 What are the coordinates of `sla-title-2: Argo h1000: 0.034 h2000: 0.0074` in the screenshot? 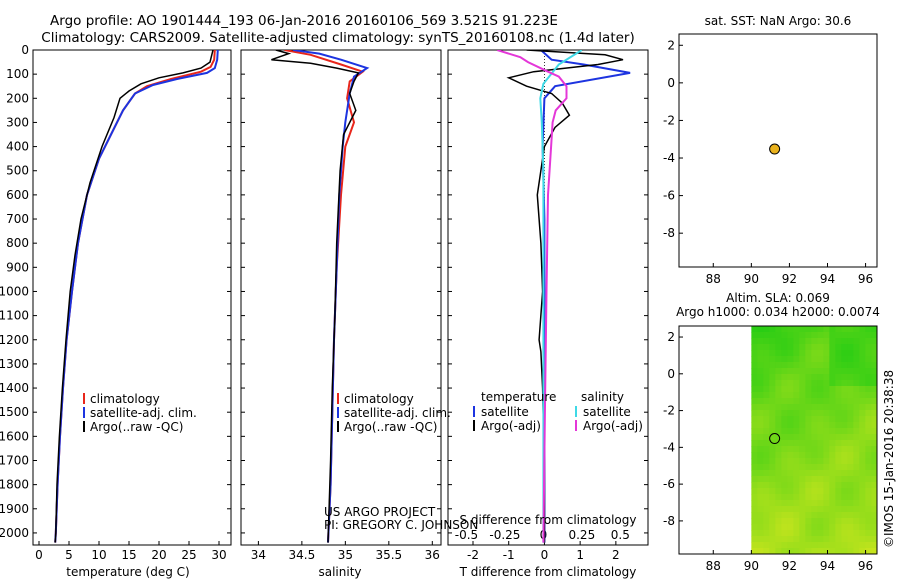 It's located at (778, 312).